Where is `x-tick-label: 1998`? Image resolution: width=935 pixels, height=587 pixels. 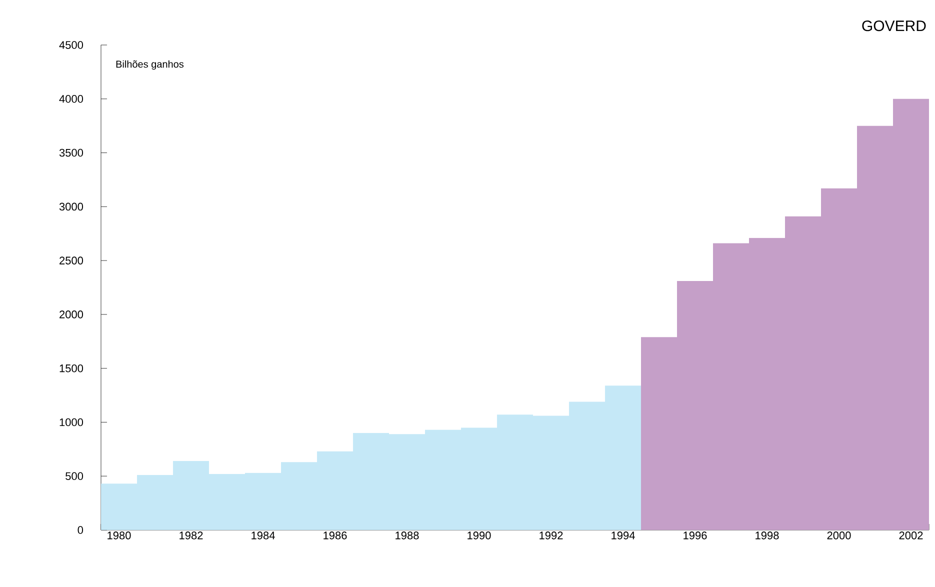 x-tick-label: 1998 is located at coordinates (767, 536).